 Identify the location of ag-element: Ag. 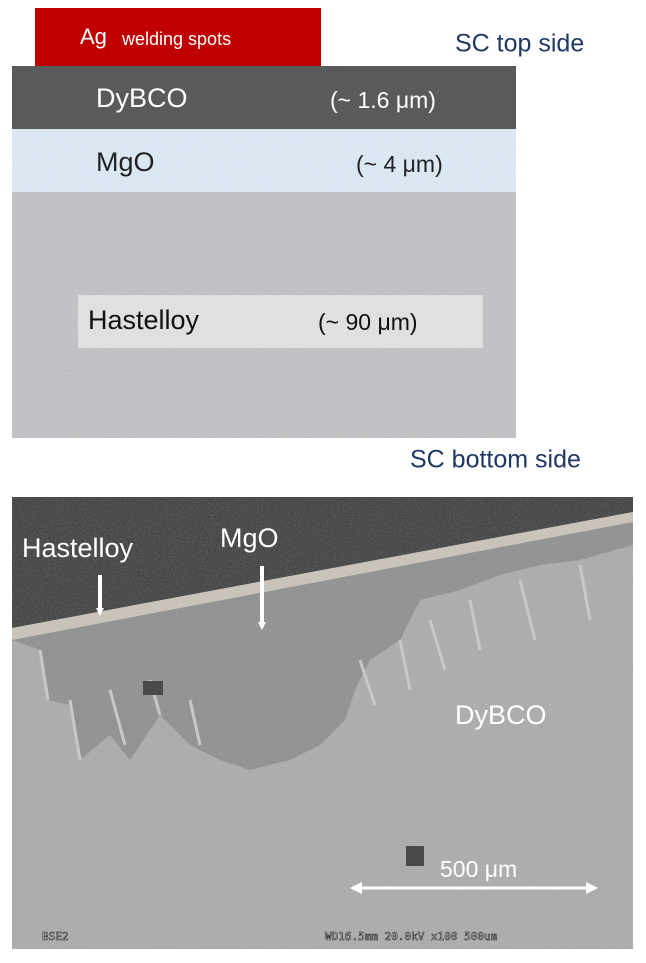
(93, 36).